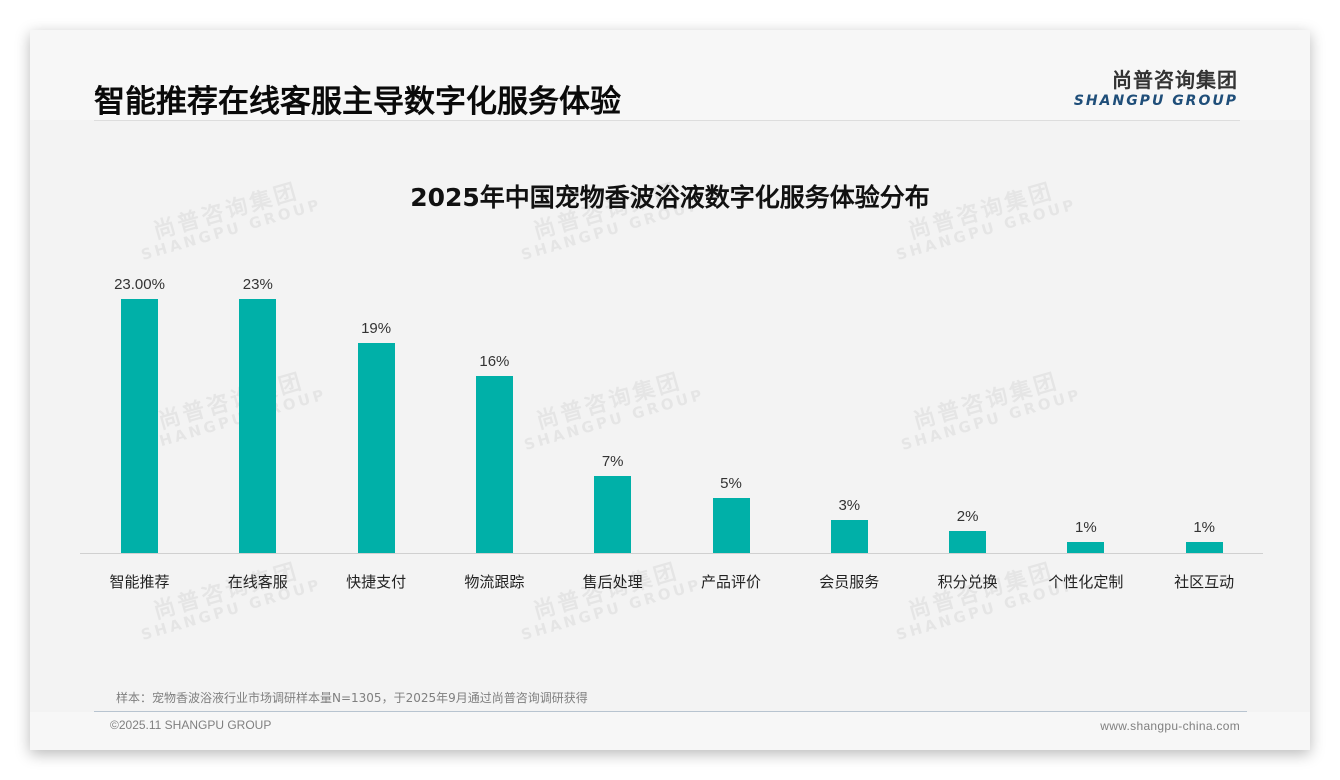  Describe the element at coordinates (1204, 390) in the screenshot. I see `bar-group: 1% 社区互动` at that location.